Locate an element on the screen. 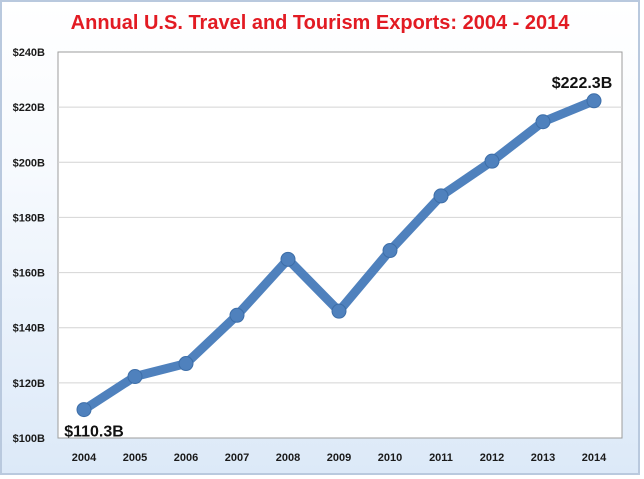  data-label: $110.3B is located at coordinates (94, 432).